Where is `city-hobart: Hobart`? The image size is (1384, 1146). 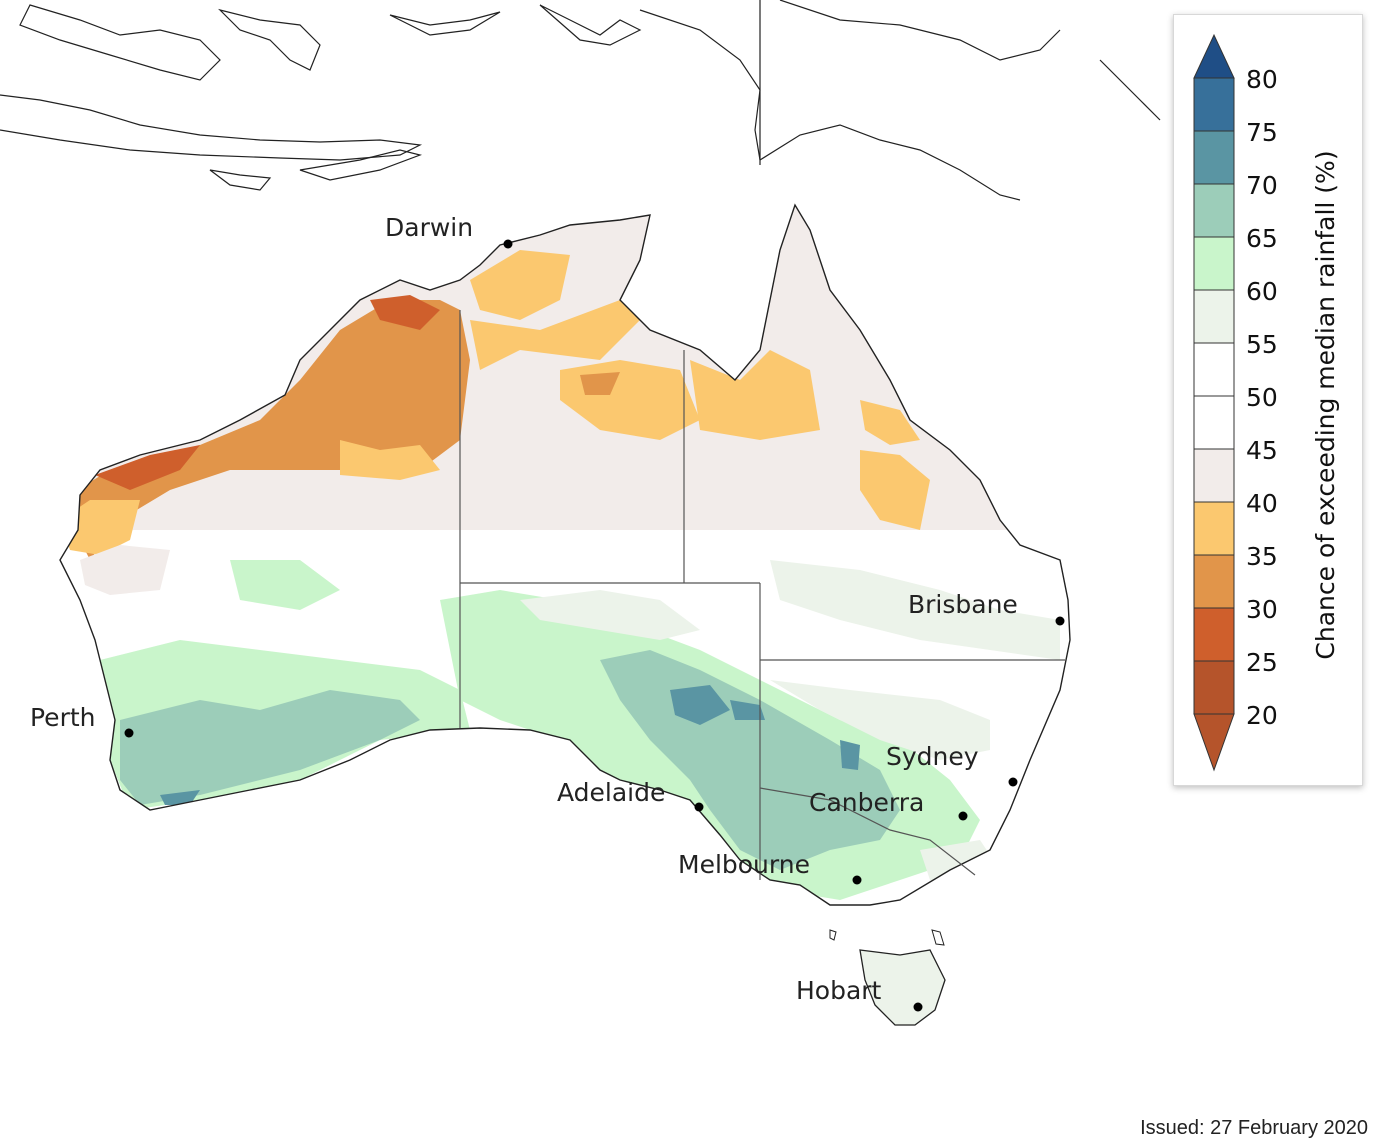 city-hobart: Hobart is located at coordinates (859, 994).